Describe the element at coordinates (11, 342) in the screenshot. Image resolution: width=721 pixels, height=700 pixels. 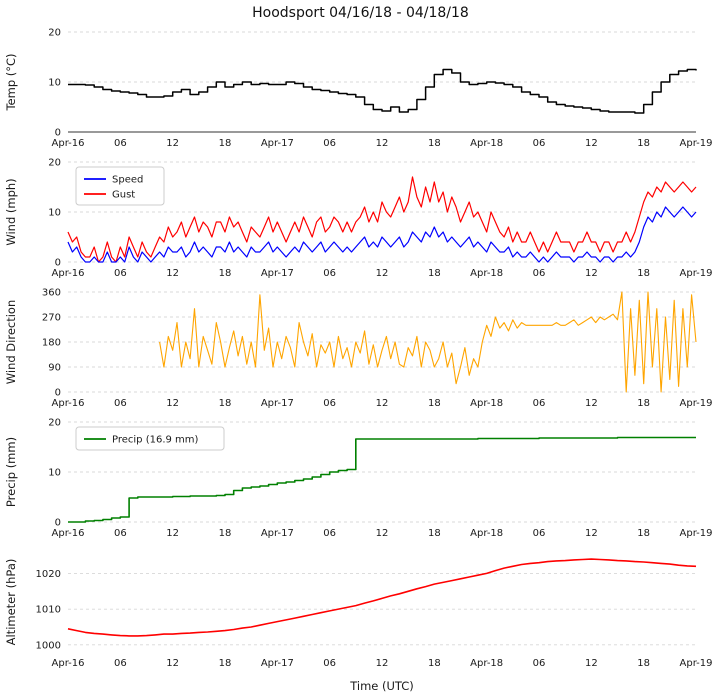
I see `y-axis-label: Wind Direction` at that location.